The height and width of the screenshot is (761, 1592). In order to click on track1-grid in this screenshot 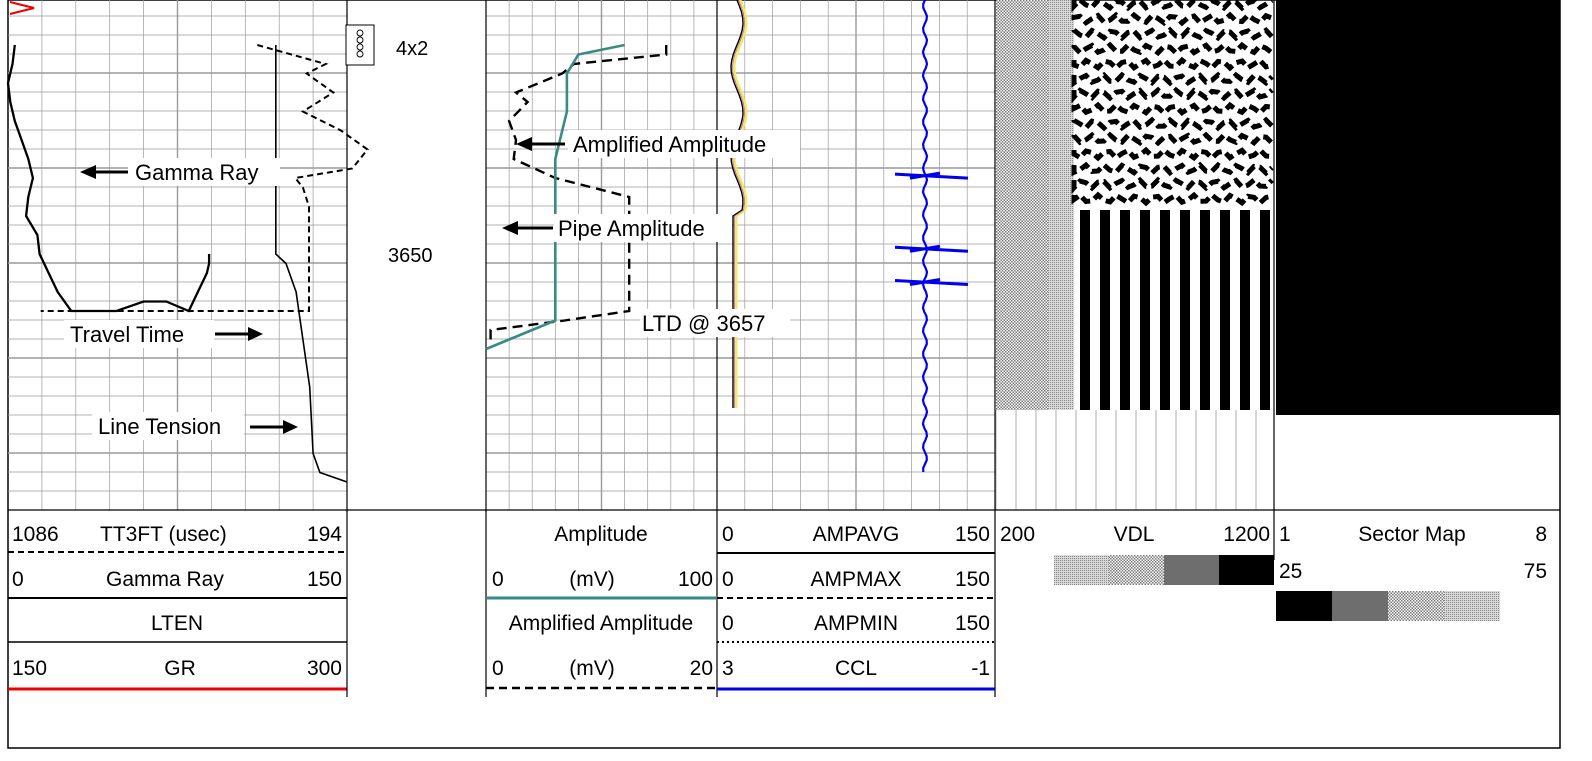, I will do `click(177, 255)`.